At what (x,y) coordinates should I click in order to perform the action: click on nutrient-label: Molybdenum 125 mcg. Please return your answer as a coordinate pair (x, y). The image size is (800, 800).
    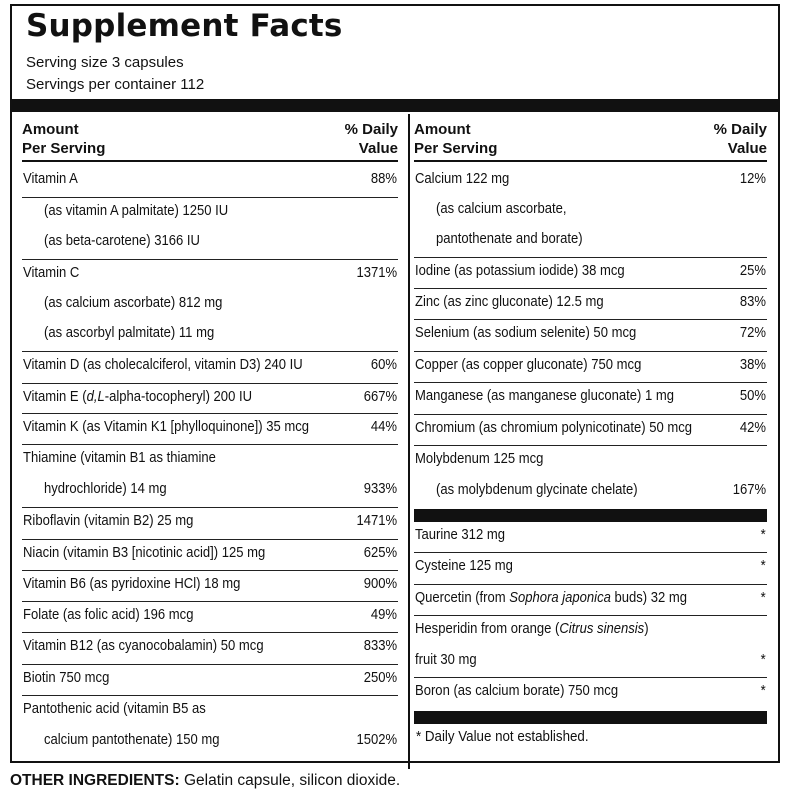
    Looking at the image, I should click on (479, 459).